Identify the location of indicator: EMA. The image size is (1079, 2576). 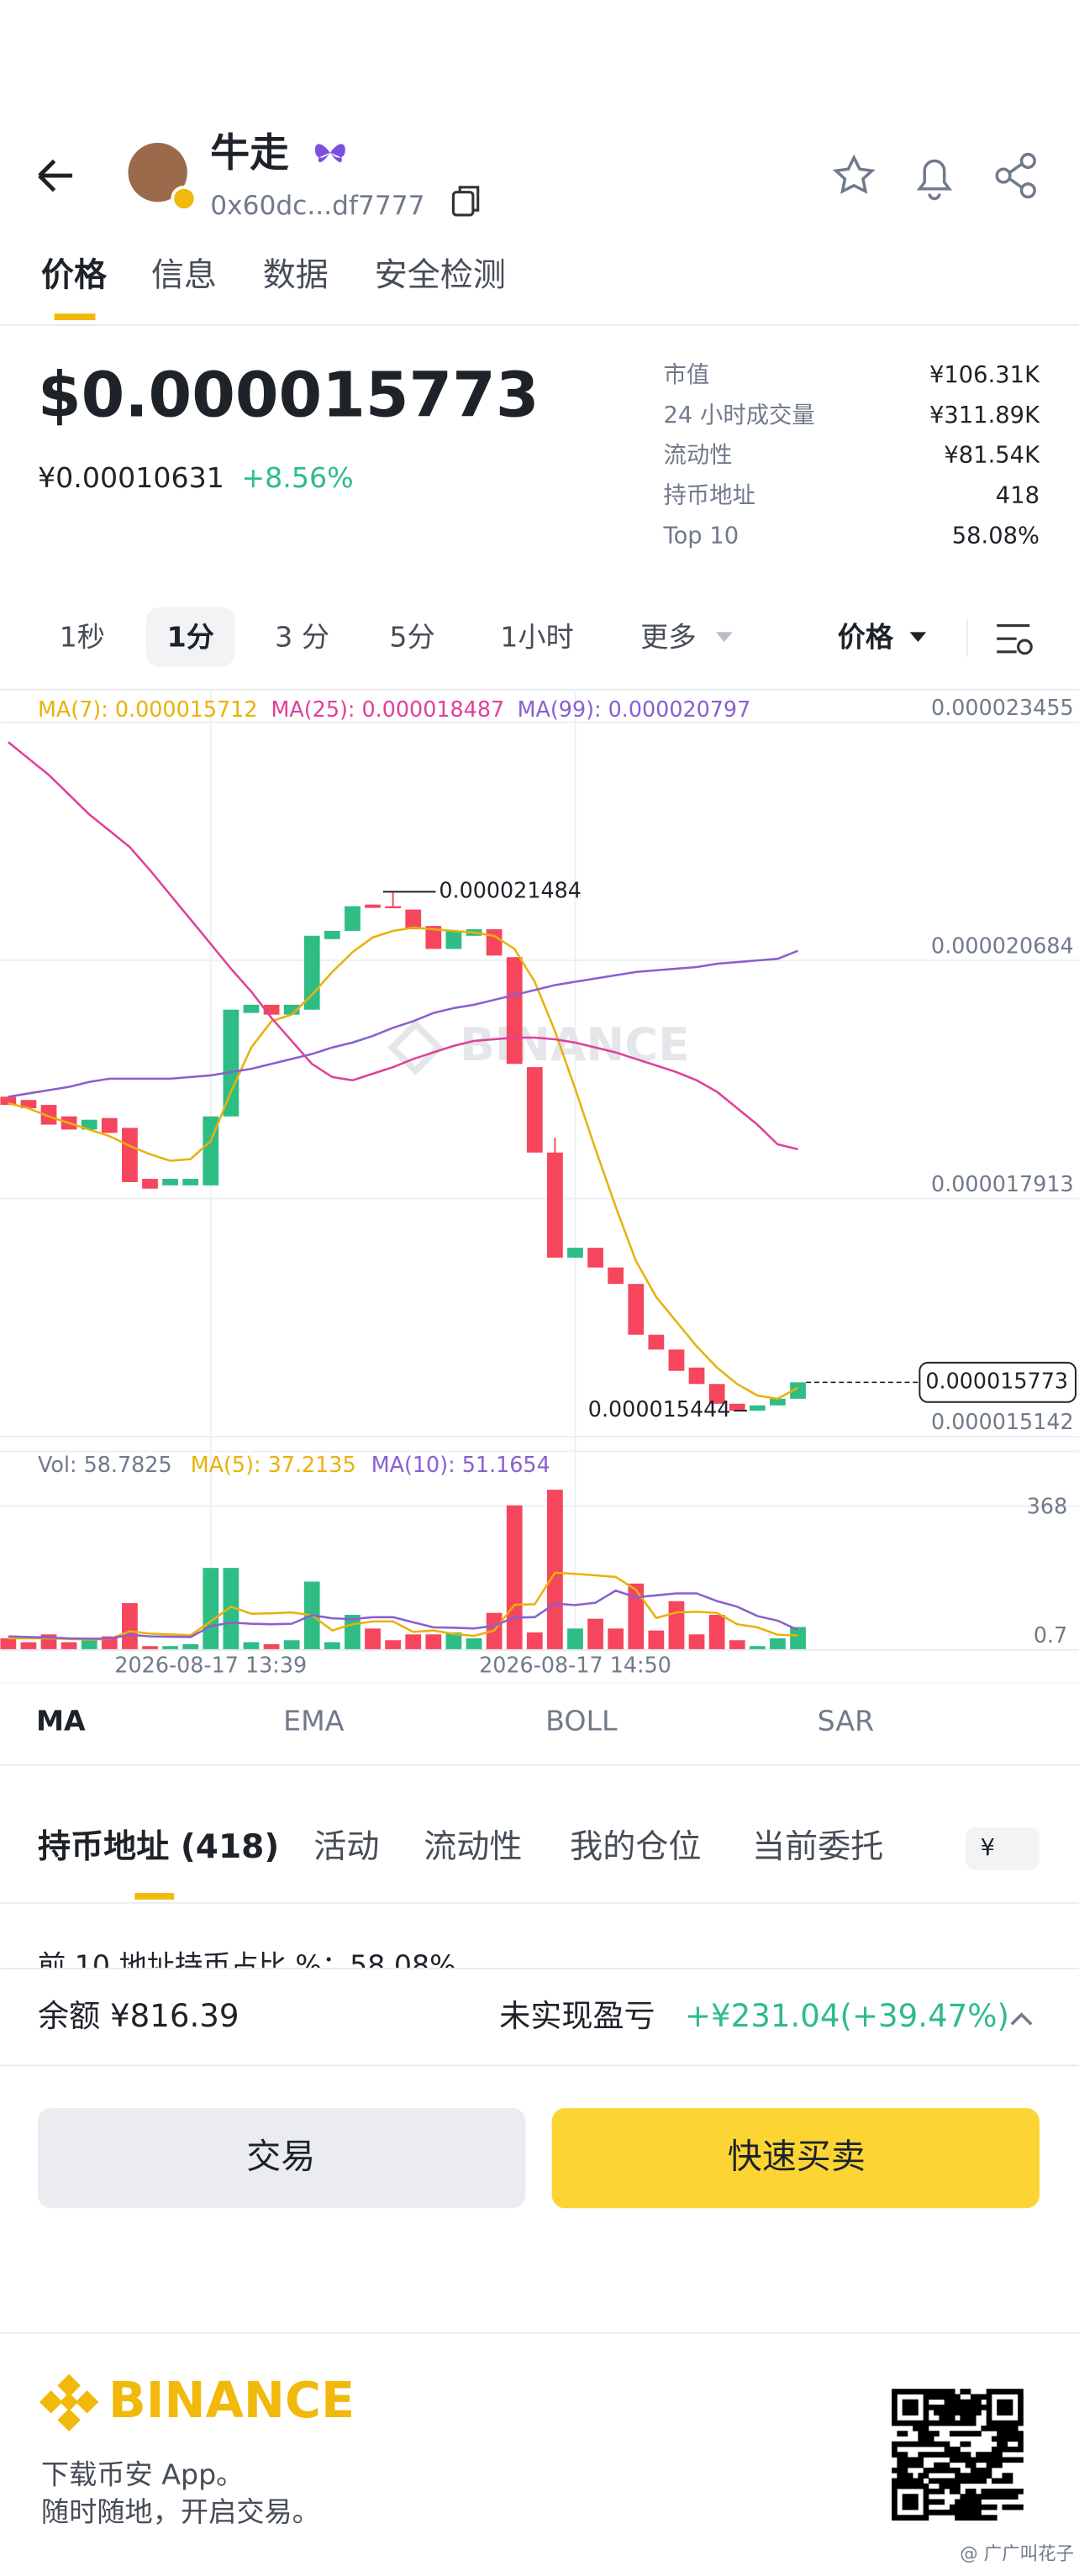
(314, 1720).